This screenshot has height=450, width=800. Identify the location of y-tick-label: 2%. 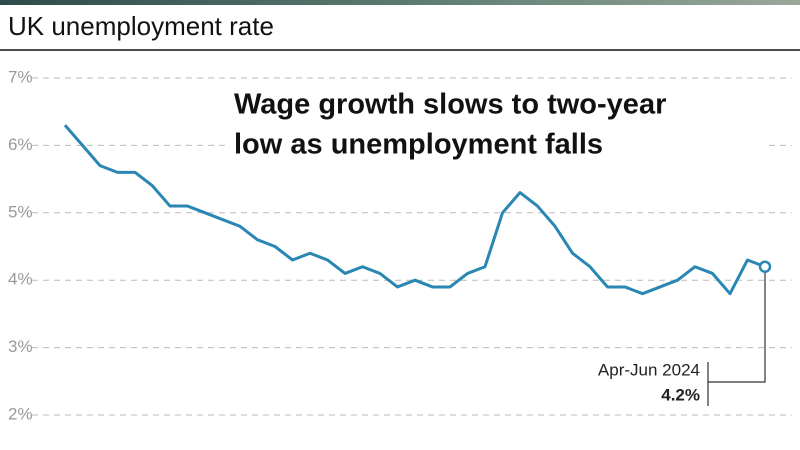
(20, 413).